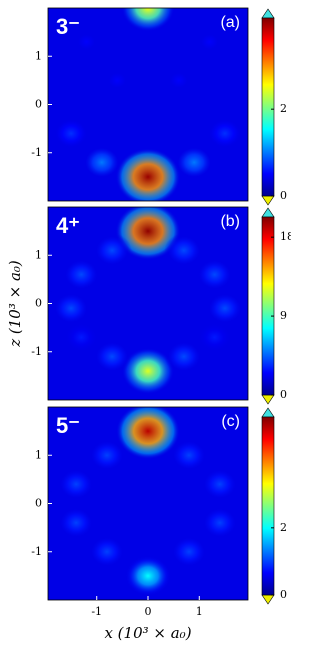  What do you see at coordinates (199, 611) in the screenshot?
I see `x-tick-label: 1` at bounding box center [199, 611].